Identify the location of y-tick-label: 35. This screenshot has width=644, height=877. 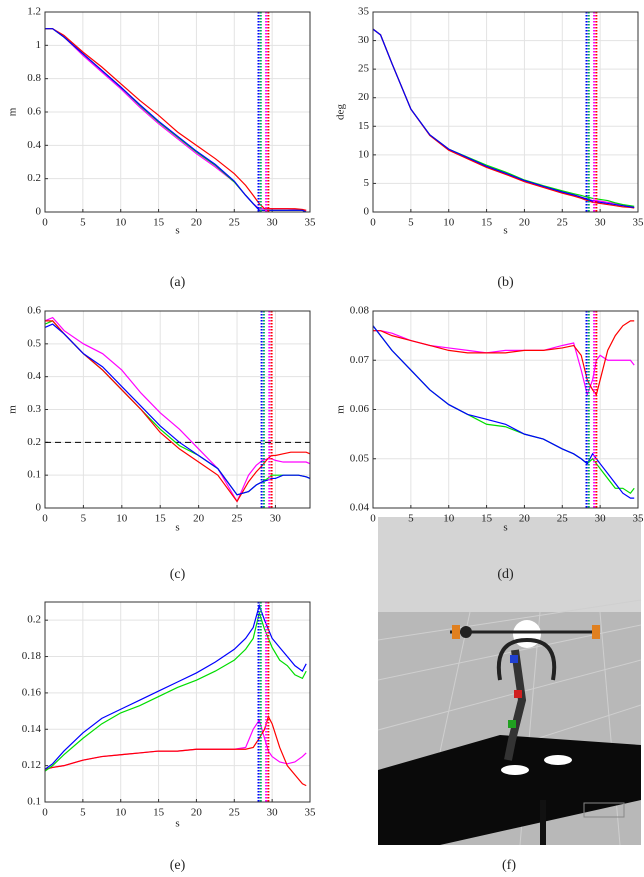
(364, 12).